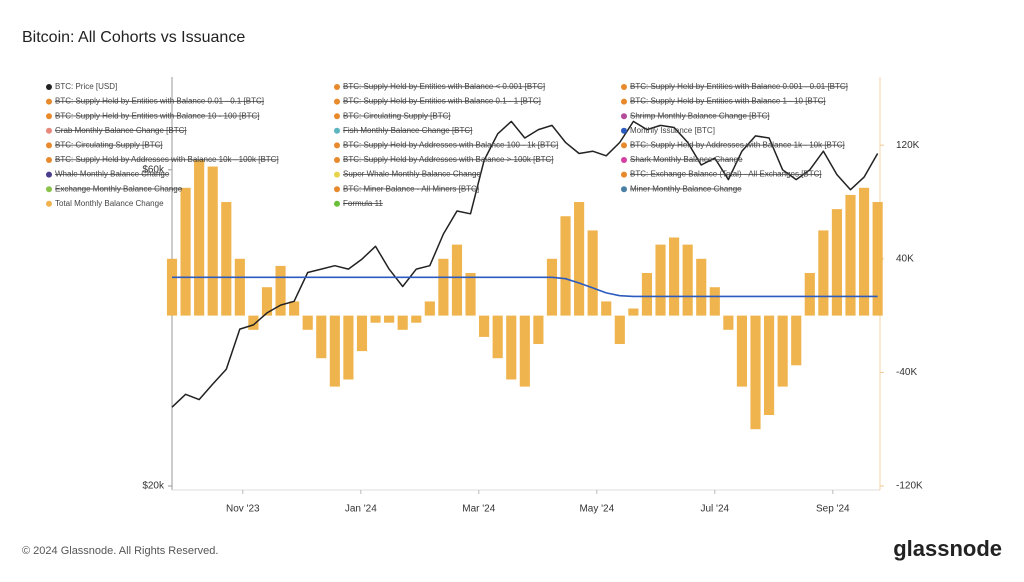  I want to click on copyright: © 2024 Glassnode. All Rights Reserved., so click(120, 551).